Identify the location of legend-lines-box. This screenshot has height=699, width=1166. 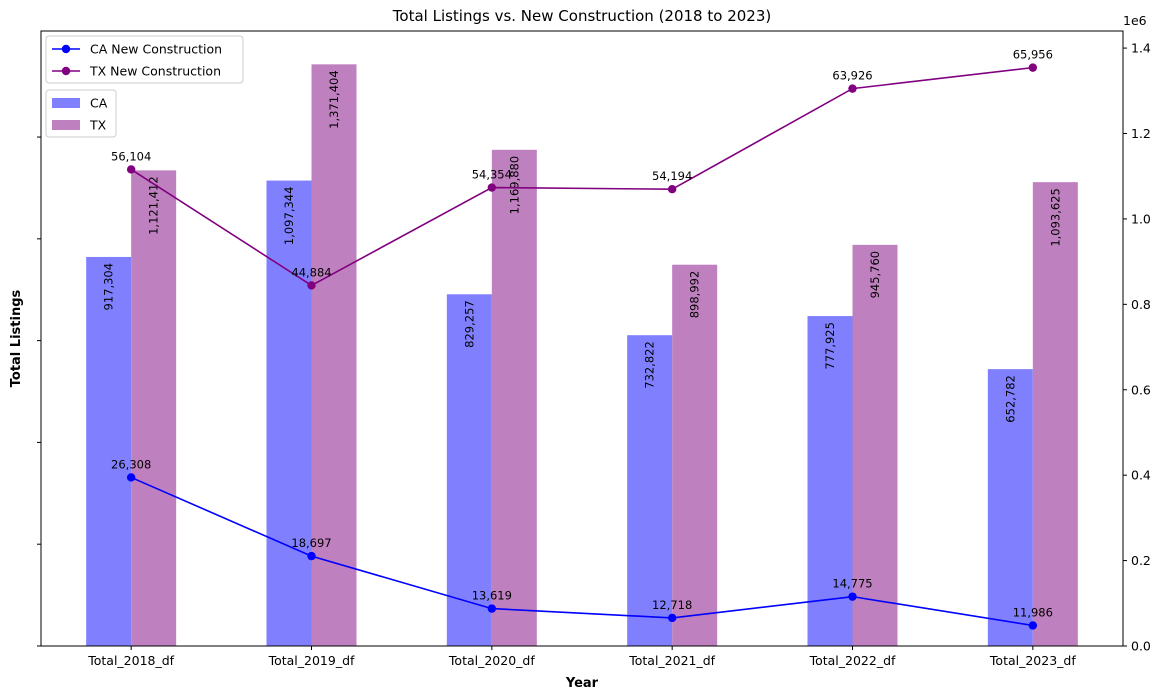
(144, 59).